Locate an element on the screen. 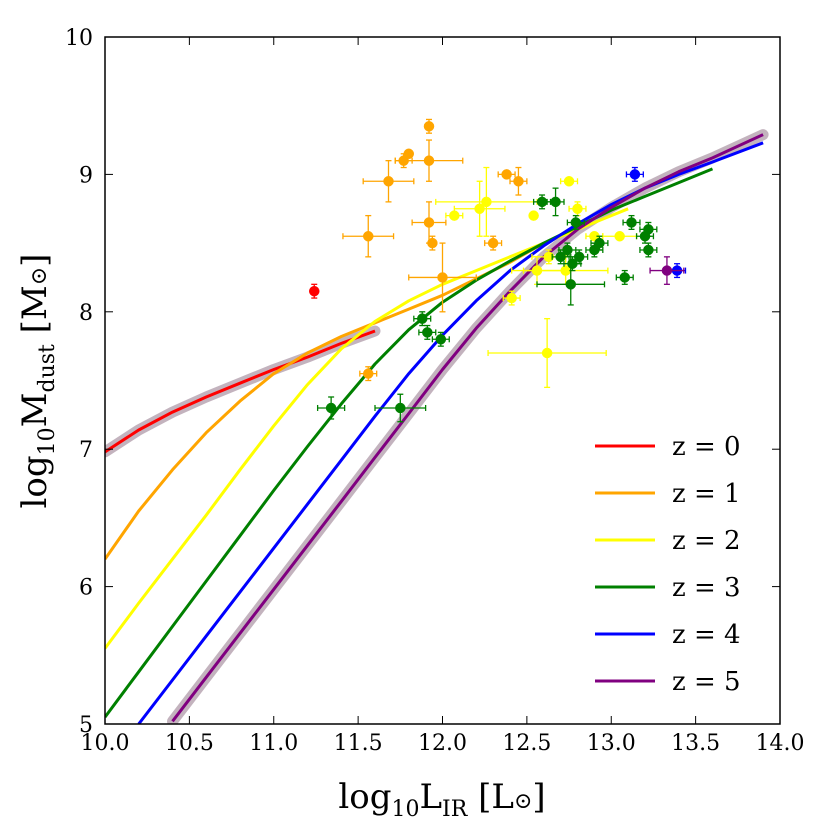 This screenshot has width=830, height=830. legend-item-z-2: z = 2 is located at coordinates (668, 541).